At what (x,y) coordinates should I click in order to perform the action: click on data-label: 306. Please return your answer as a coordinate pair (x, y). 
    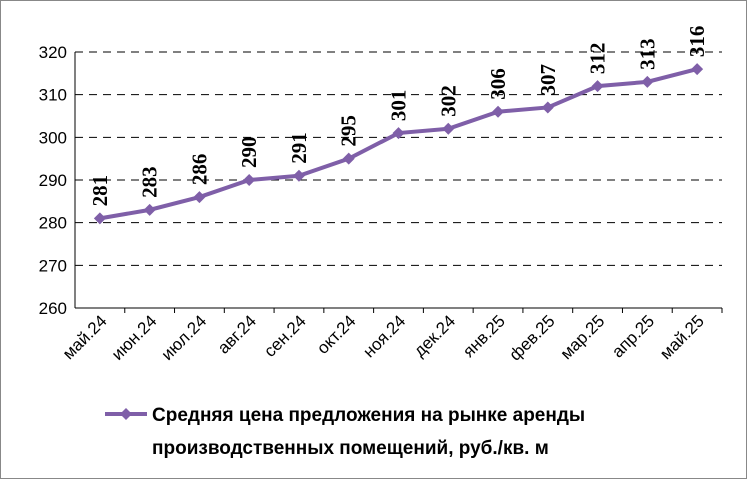
    Looking at the image, I should click on (498, 84).